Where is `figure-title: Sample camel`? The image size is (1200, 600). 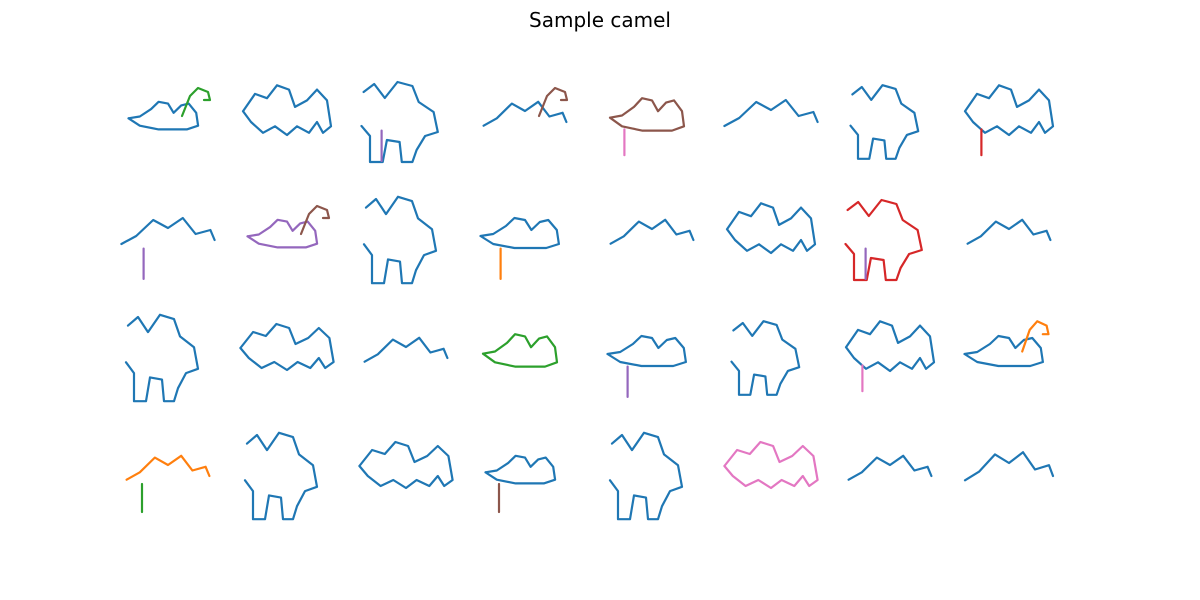
figure-title: Sample camel is located at coordinates (600, 20).